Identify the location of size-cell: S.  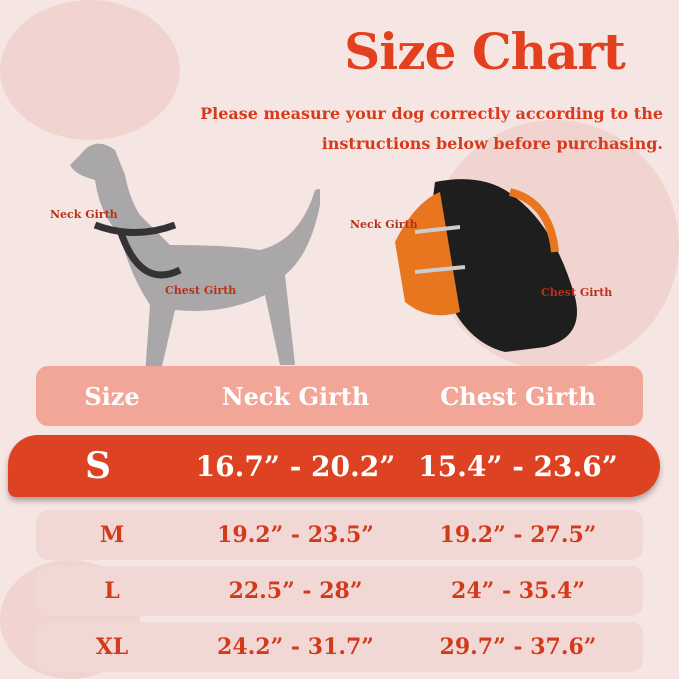
(98, 466).